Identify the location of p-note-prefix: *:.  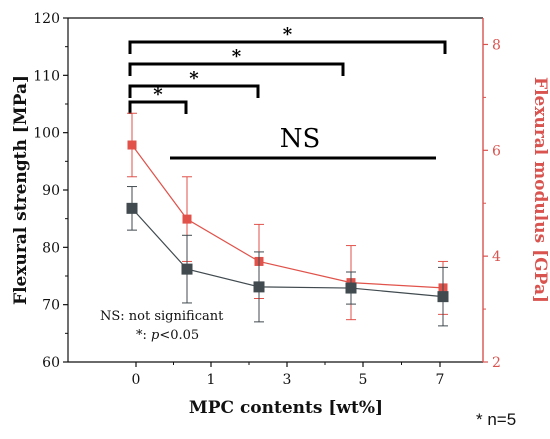
(143, 335).